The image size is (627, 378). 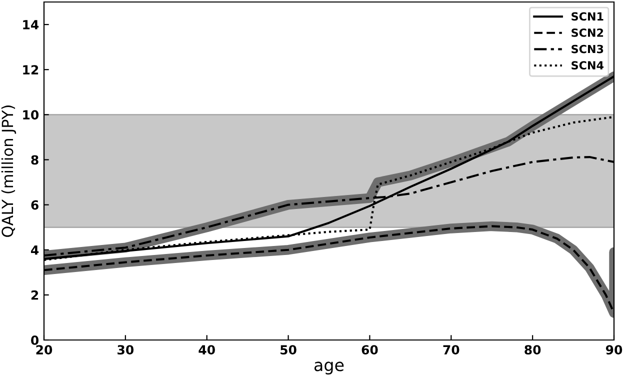 I want to click on x-tick-label: 80, so click(x=532, y=350).